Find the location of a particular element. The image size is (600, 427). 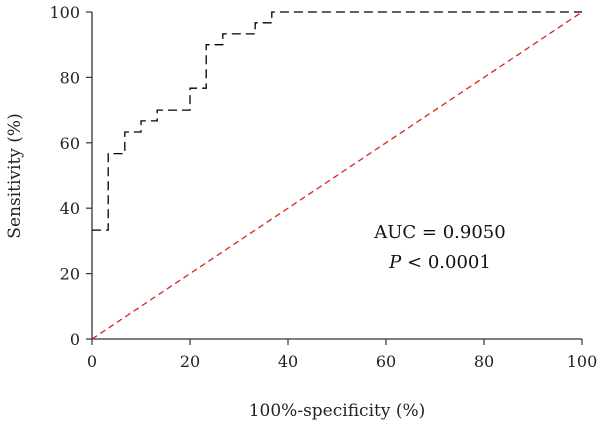

y-tick-label: 100 is located at coordinates (64, 12).